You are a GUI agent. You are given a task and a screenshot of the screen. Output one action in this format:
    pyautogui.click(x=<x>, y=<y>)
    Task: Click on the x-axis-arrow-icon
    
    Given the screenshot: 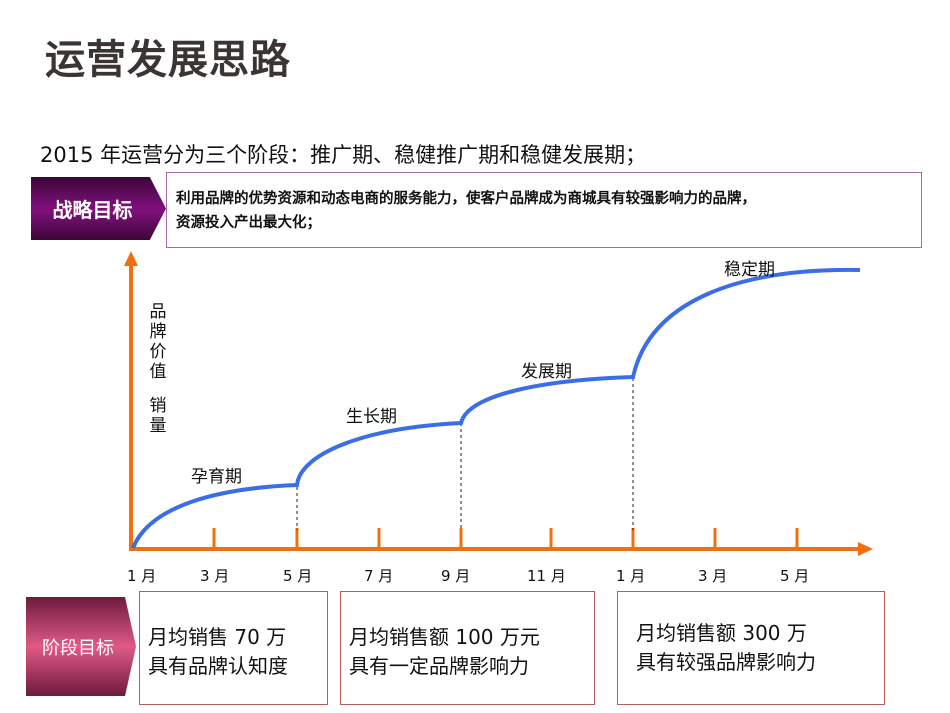 What is the action you would take?
    pyautogui.click(x=865, y=549)
    